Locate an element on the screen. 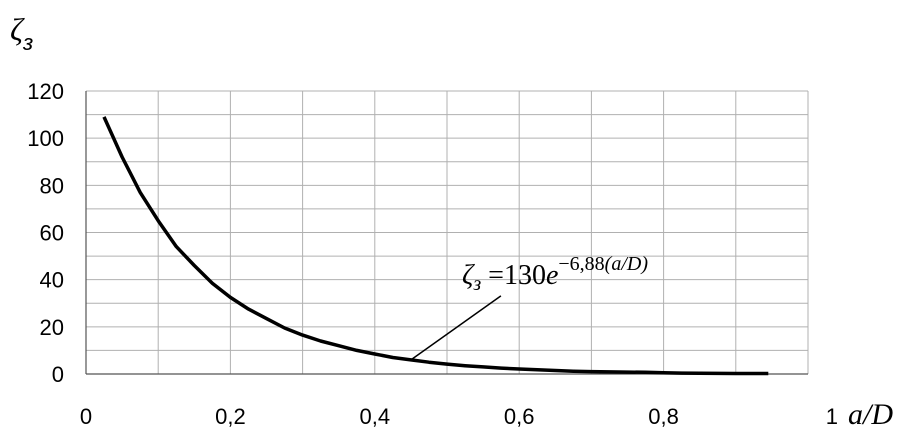  y-tick-labels: 0 20 40 60 80 100 120 is located at coordinates (45, 233).